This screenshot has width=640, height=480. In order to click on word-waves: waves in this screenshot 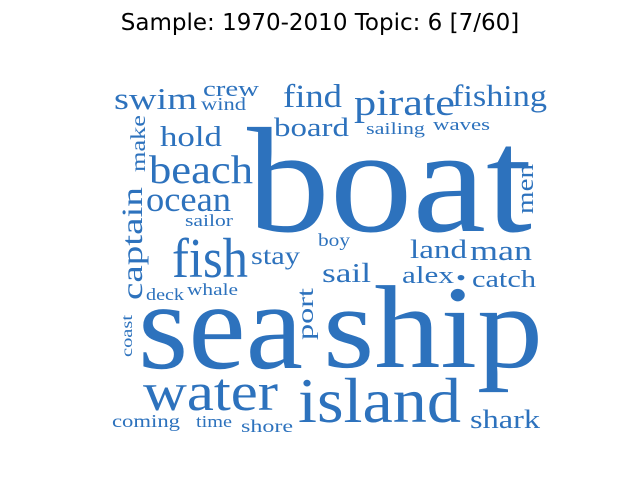, I will do `click(461, 124)`.